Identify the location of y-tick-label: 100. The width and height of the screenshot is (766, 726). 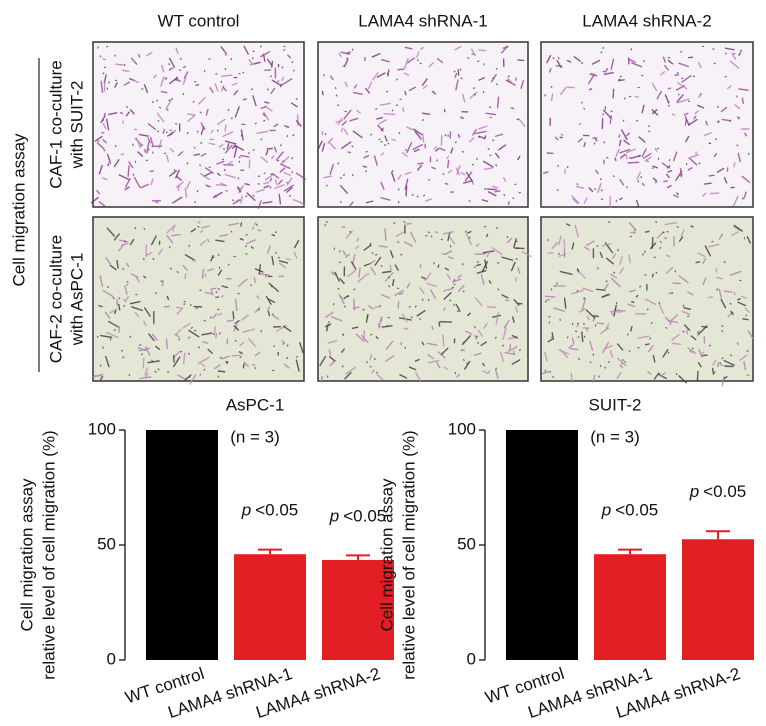
(102, 428).